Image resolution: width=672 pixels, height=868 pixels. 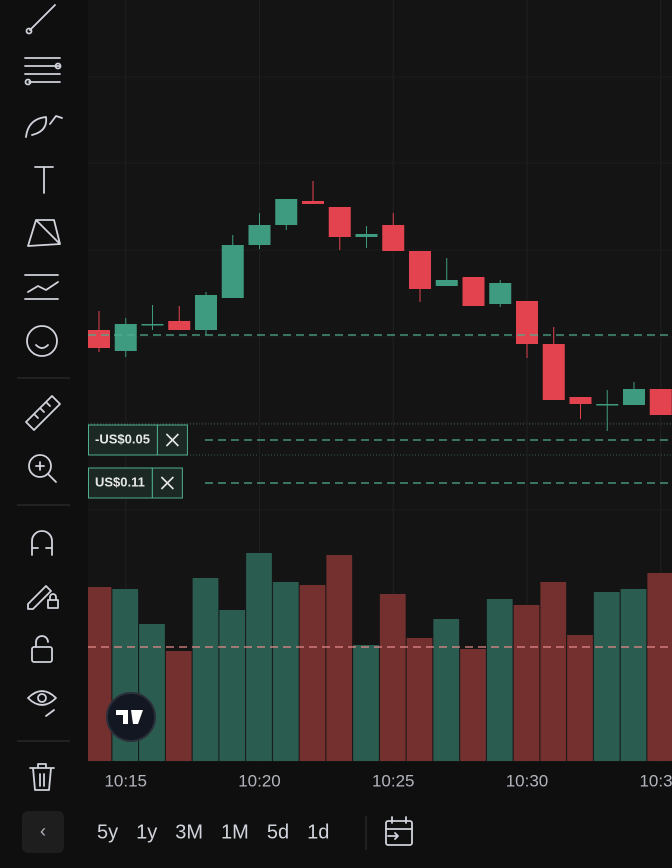 I want to click on trend-line-tool, so click(x=40, y=19).